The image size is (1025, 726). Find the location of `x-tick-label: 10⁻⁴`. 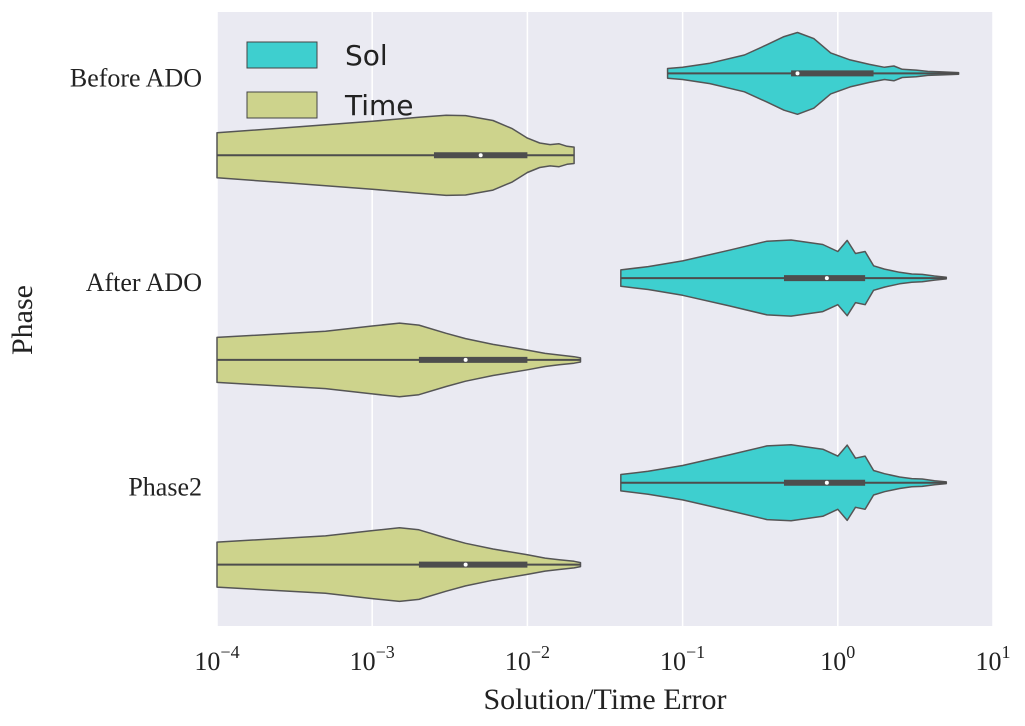

x-tick-label: 10⁻⁴ is located at coordinates (216, 659).